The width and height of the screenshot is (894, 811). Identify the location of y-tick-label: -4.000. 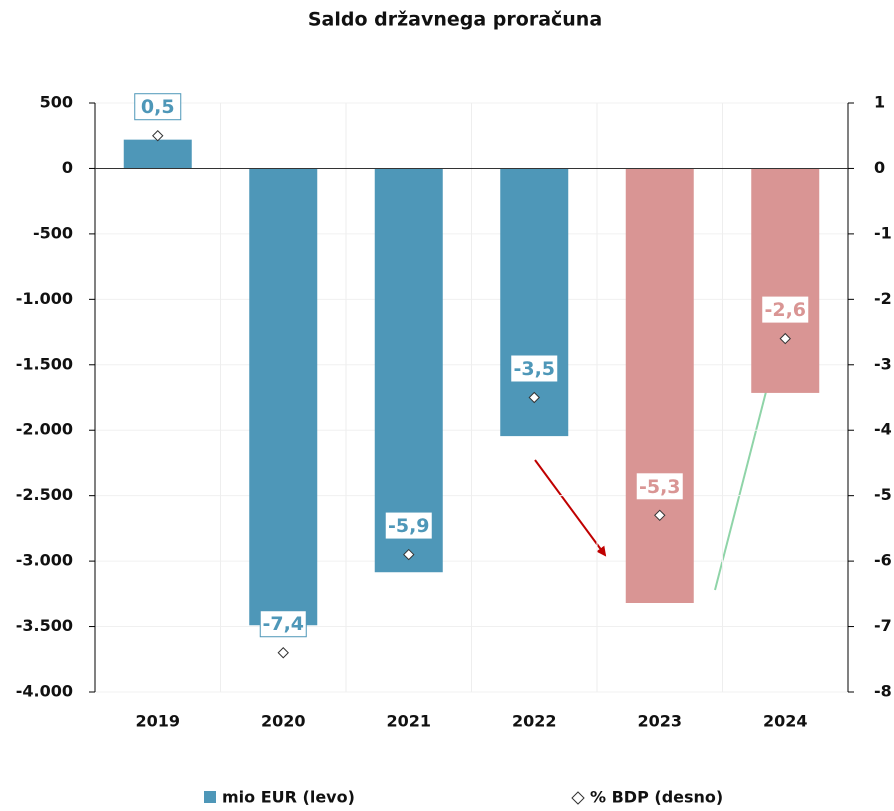
(44, 691).